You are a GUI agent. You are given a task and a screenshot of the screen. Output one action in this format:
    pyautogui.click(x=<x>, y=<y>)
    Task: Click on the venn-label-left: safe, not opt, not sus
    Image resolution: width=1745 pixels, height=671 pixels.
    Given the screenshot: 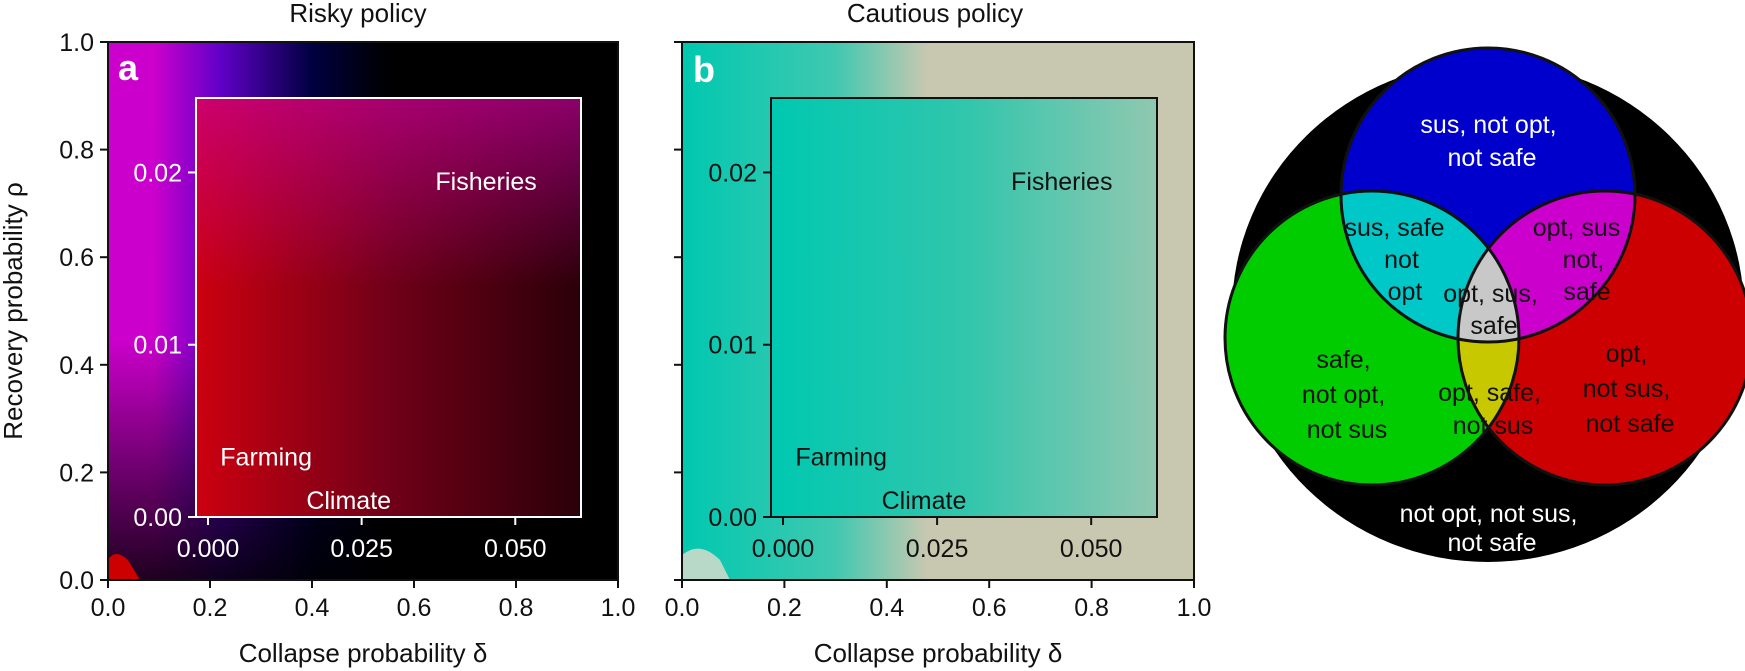 What is the action you would take?
    pyautogui.click(x=1347, y=395)
    